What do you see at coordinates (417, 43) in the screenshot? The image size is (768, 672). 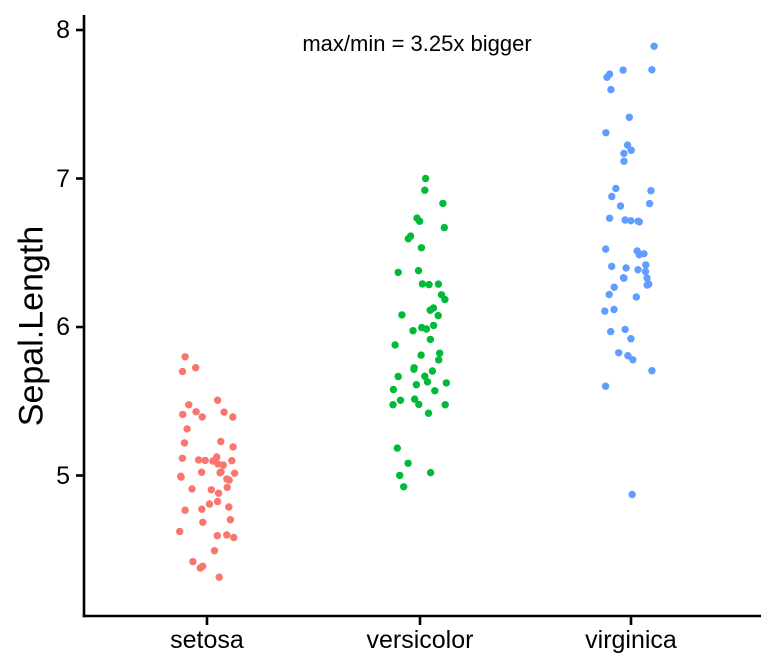 I see `annotation-text: max/min = 3.25x bigger` at bounding box center [417, 43].